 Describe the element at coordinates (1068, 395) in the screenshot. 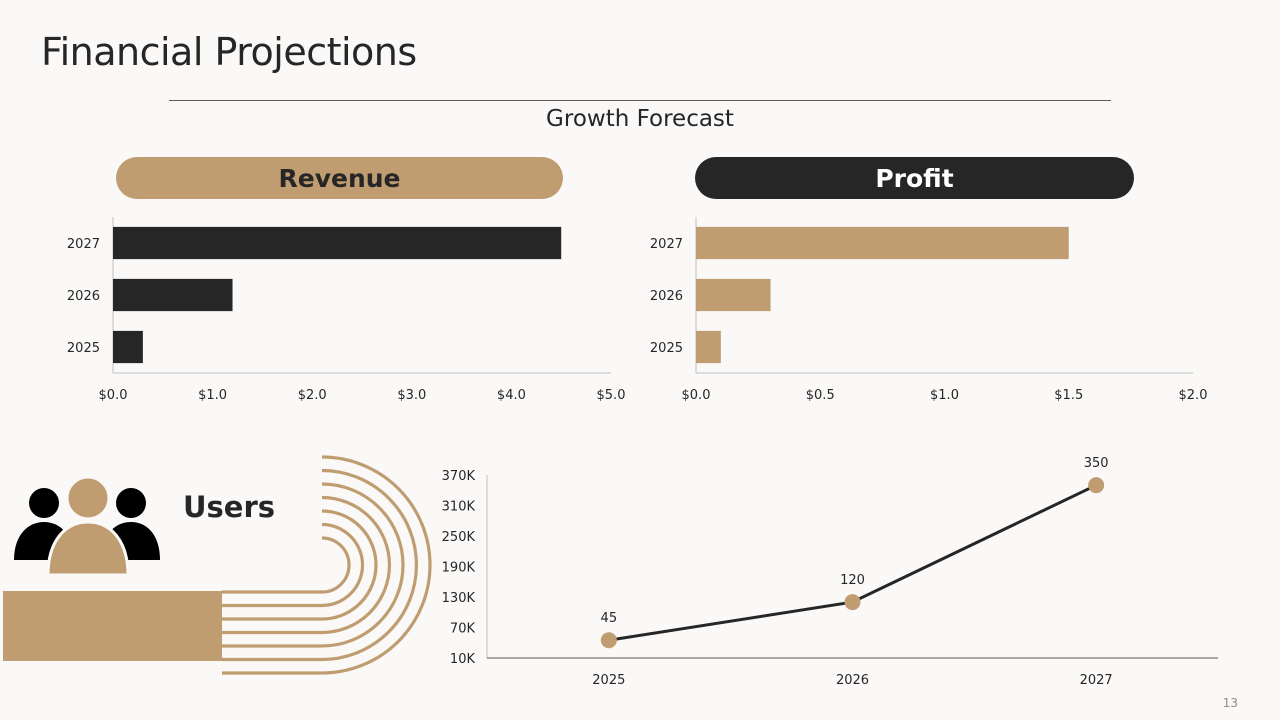

I see `profit-x-tick-label: $1.5` at that location.